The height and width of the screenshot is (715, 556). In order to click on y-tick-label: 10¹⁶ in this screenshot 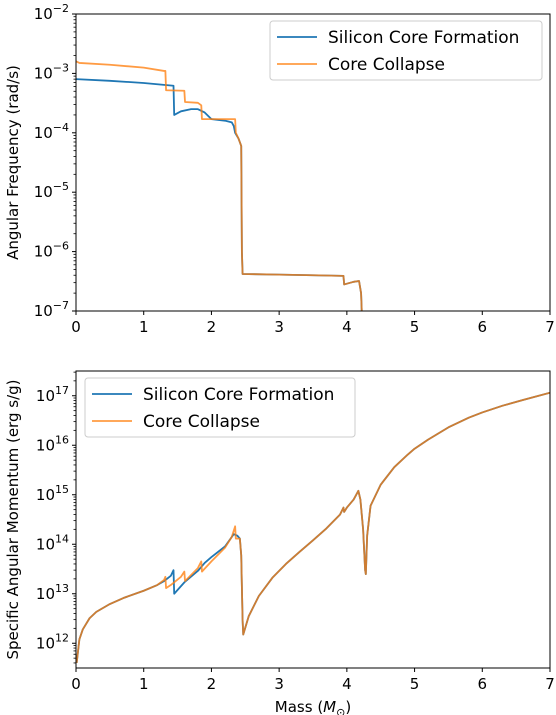, I will do `click(52, 443)`.